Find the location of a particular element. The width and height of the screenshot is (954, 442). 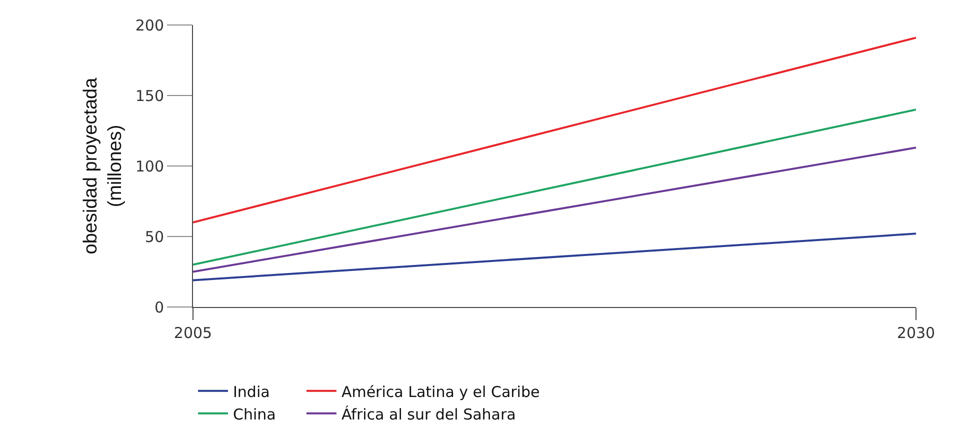

y-tick-label: 0 is located at coordinates (159, 307).